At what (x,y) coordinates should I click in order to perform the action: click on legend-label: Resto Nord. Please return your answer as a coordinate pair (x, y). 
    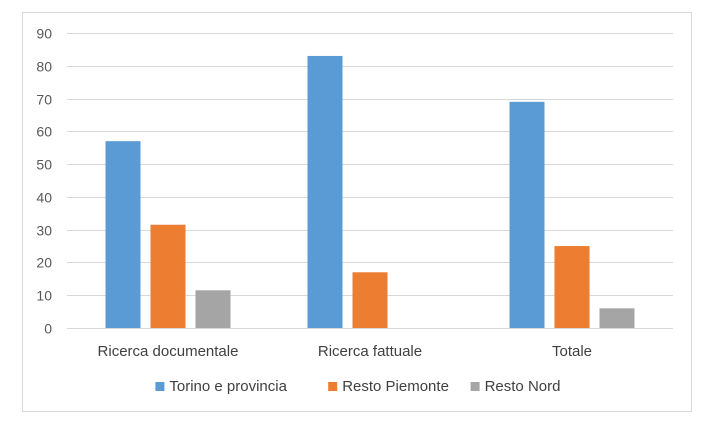
    Looking at the image, I should click on (523, 386).